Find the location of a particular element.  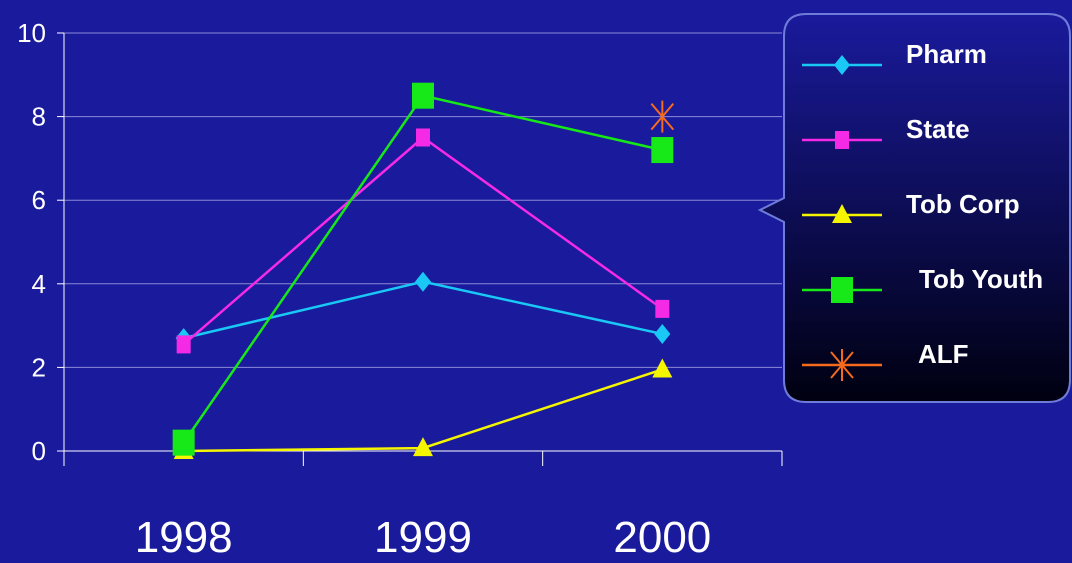

y-axis-ticks: 0 2 4 6 8 10 is located at coordinates (40, 242).